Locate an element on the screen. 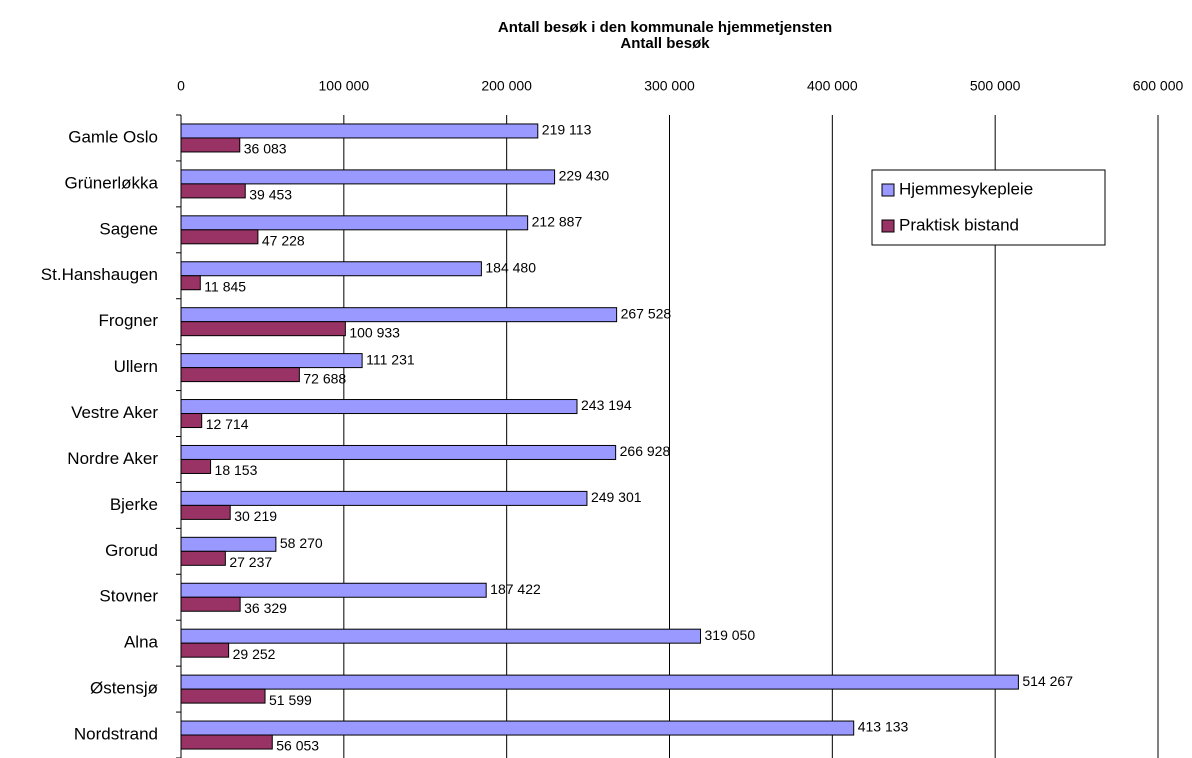 The image size is (1192, 758). value-label: 58 270 is located at coordinates (301, 543).